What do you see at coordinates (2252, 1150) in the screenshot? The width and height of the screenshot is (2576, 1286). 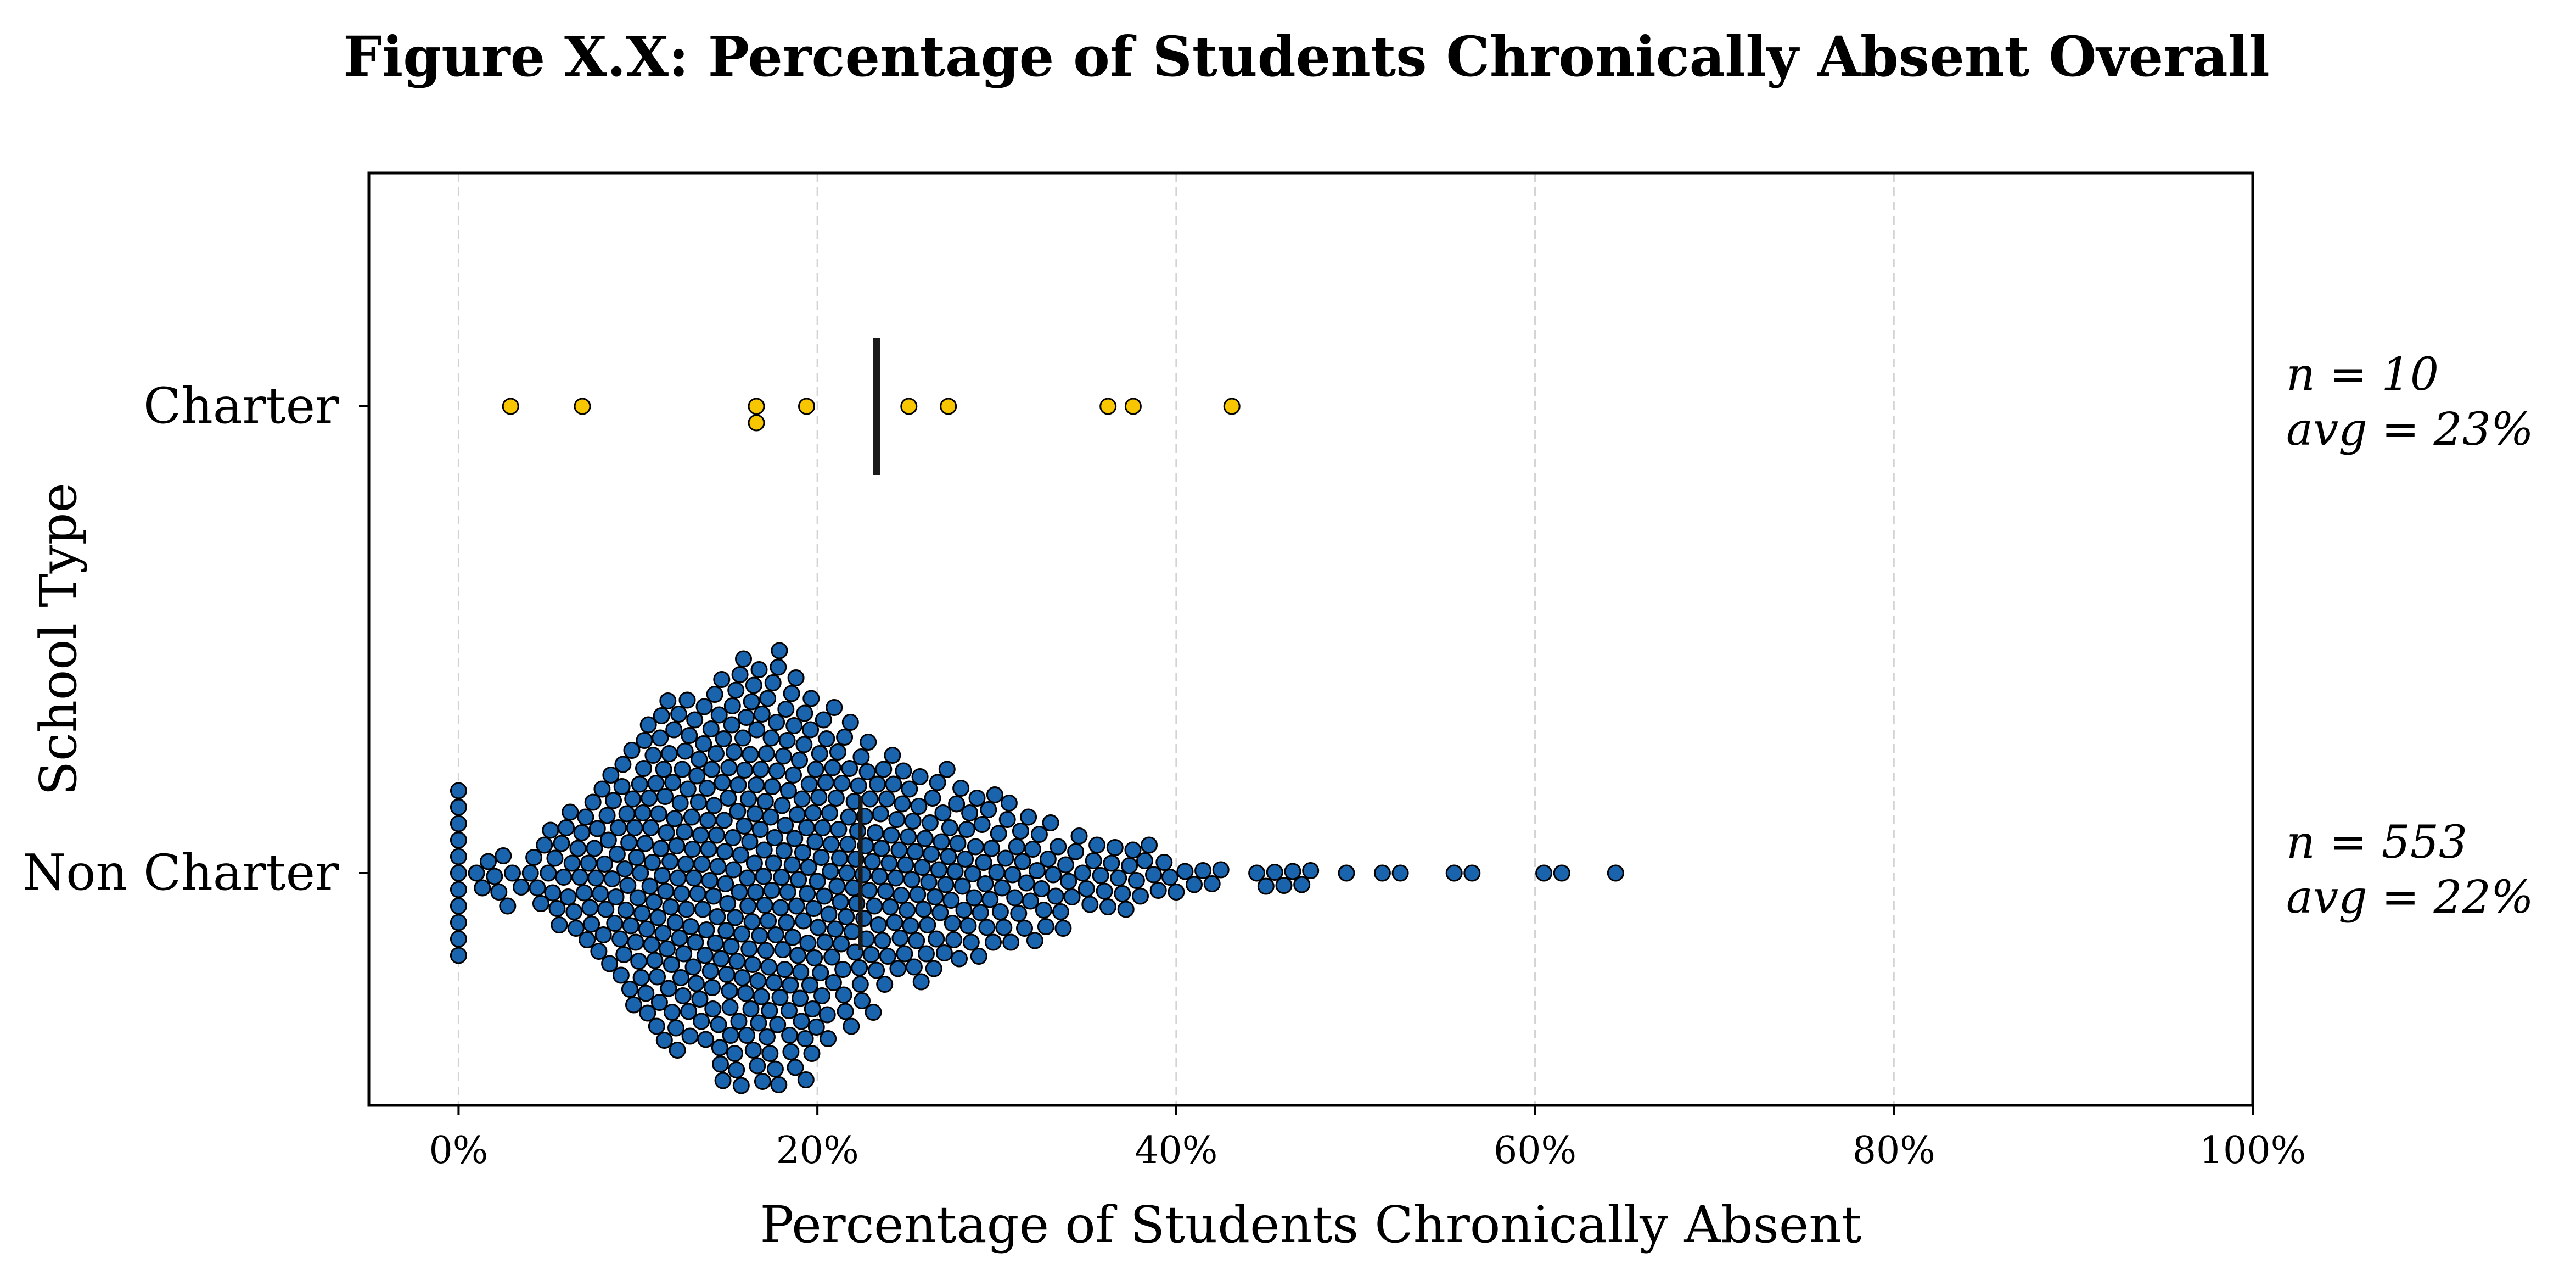 I see `x-tick-label: 100%` at bounding box center [2252, 1150].